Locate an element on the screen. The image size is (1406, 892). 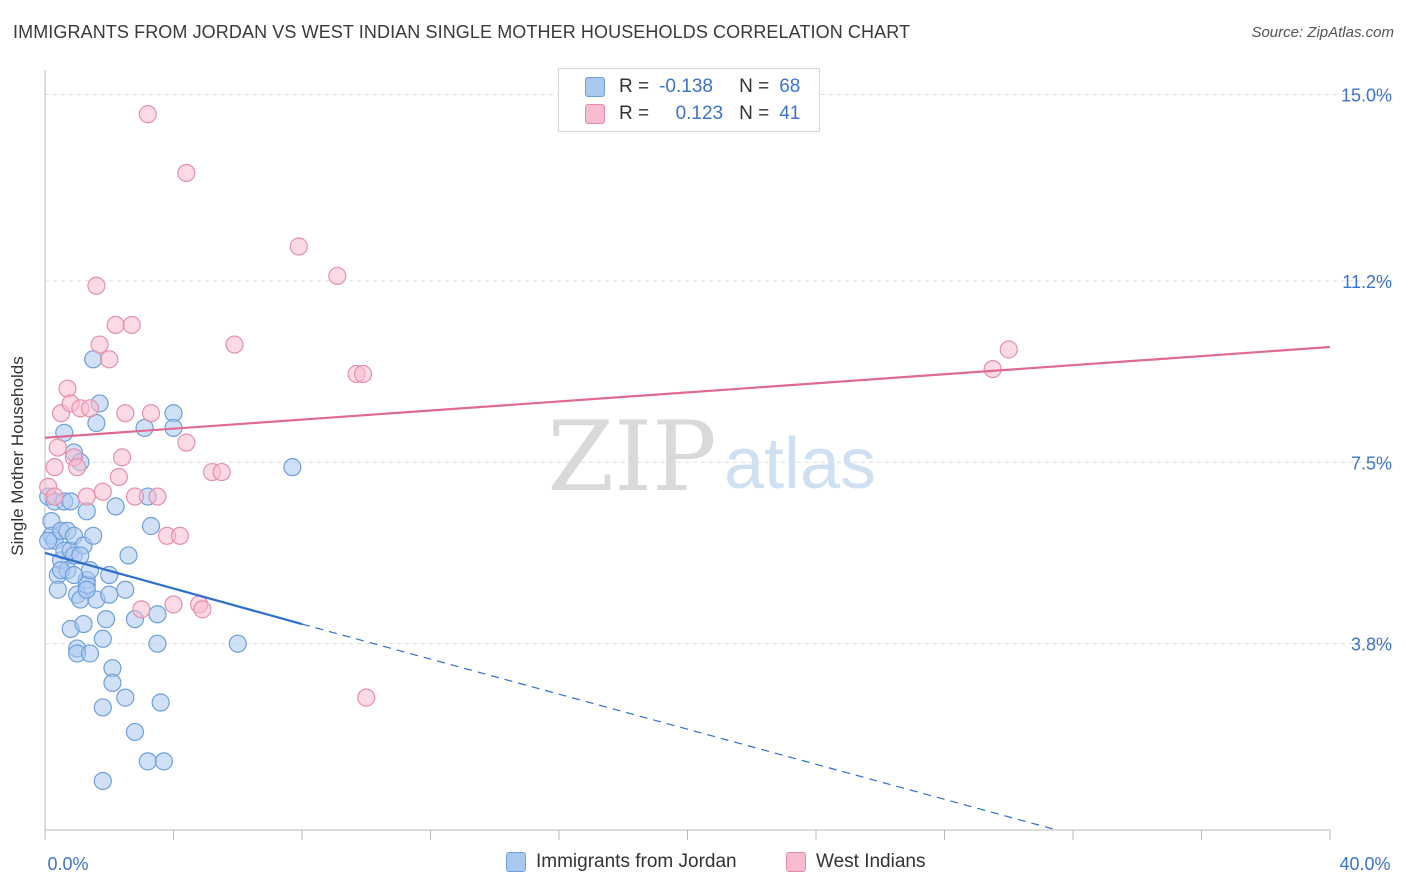
y-tick-label: 11.2% is located at coordinates (1367, 282).